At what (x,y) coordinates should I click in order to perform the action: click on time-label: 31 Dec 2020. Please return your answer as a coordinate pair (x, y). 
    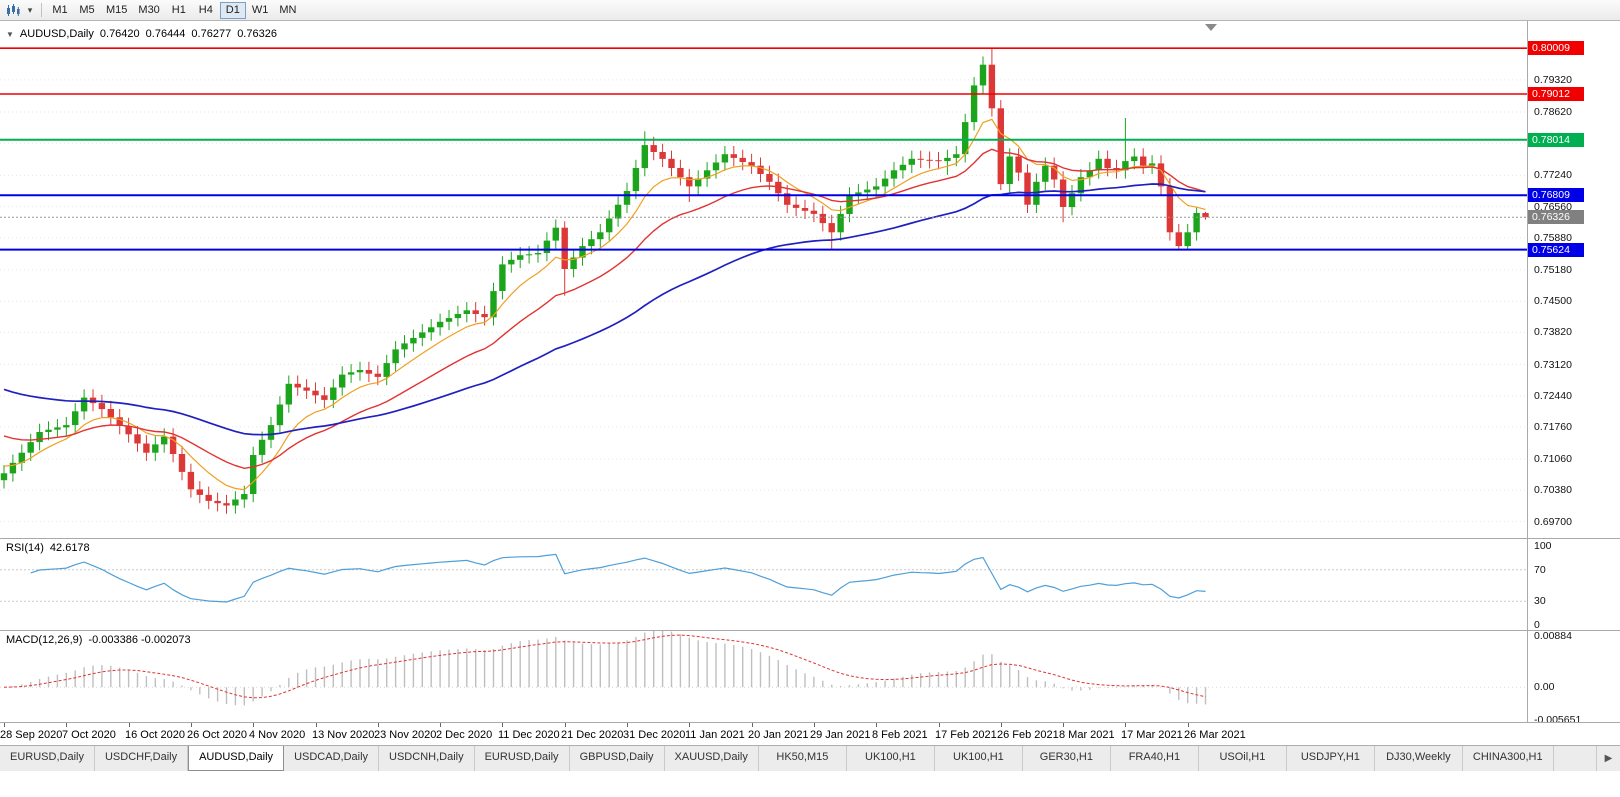
    Looking at the image, I should click on (654, 735).